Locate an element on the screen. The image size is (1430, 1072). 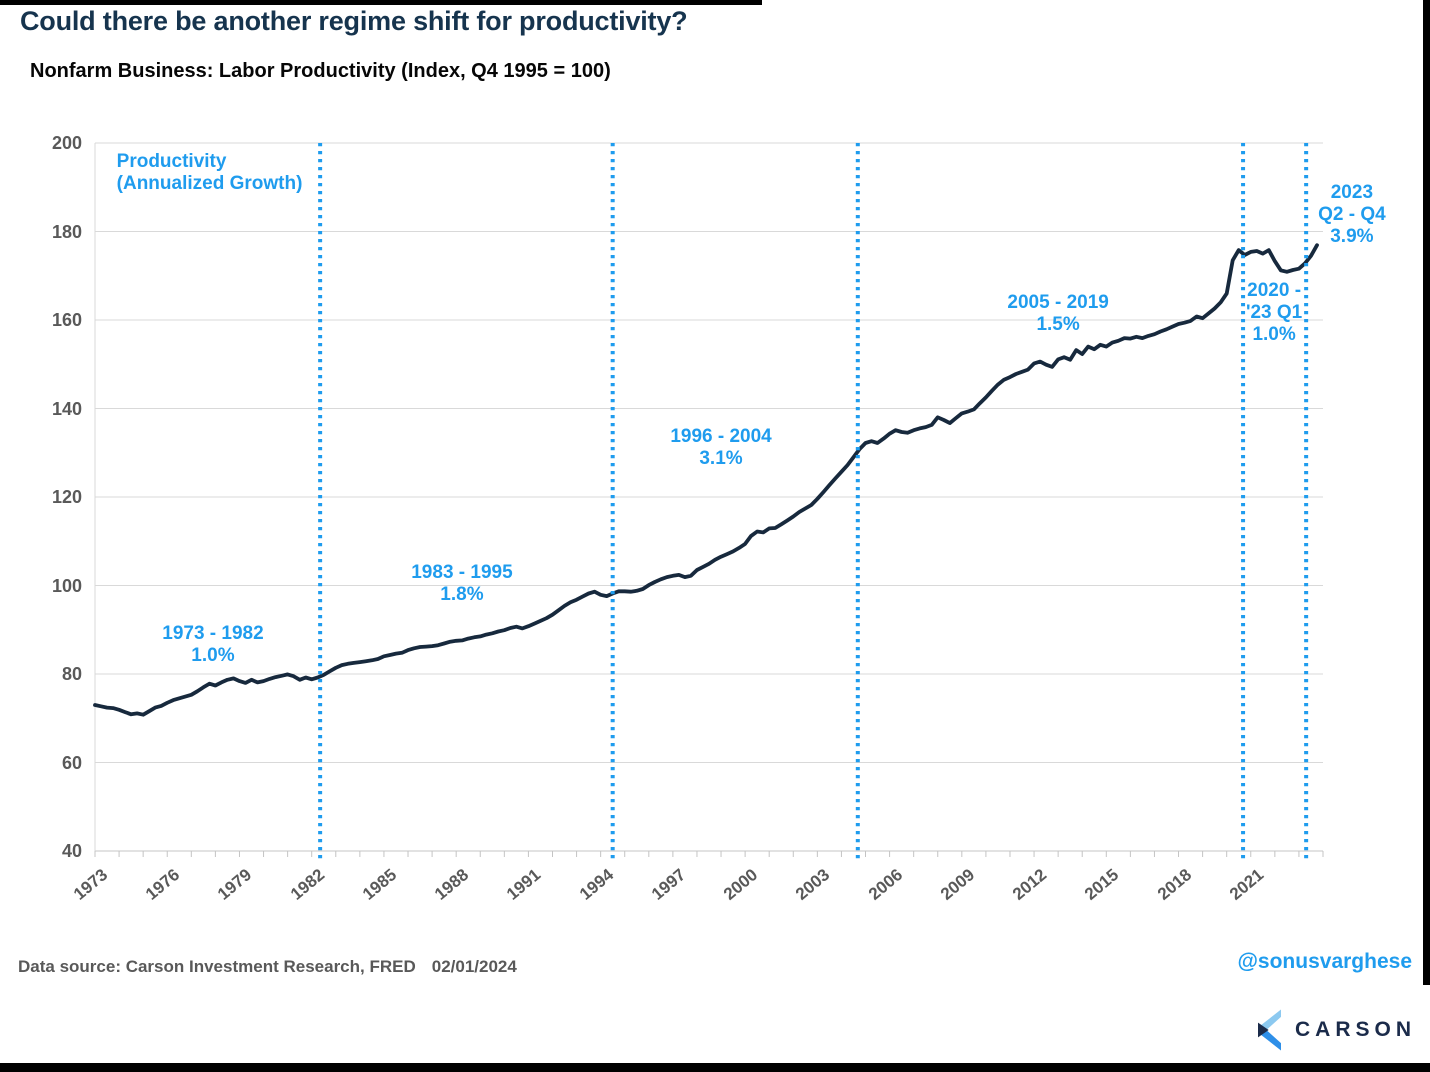
annotation-line: '23 Q1 is located at coordinates (1274, 312).